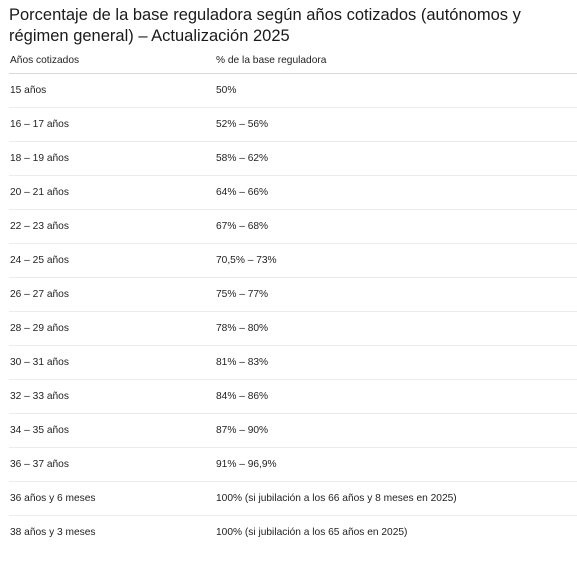 This screenshot has width=577, height=573. I want to click on table-row: 30 – 31 años 81% – 83%, so click(293, 362).